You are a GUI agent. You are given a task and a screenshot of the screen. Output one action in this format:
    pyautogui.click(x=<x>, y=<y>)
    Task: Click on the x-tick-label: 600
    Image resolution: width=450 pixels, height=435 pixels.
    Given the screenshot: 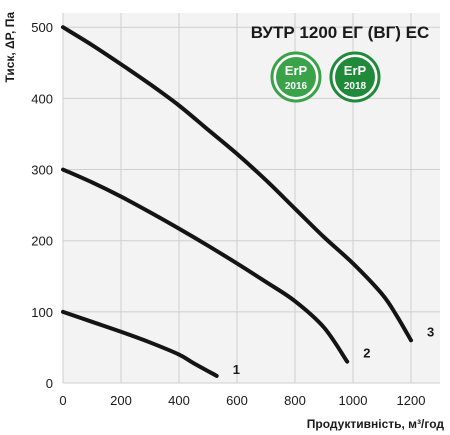 What is the action you would take?
    pyautogui.click(x=237, y=400)
    